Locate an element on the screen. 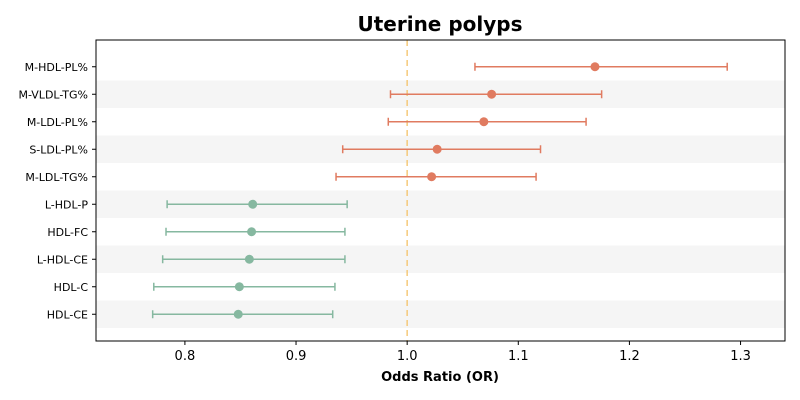  y-tick-label: L-HDL-P is located at coordinates (67, 204).